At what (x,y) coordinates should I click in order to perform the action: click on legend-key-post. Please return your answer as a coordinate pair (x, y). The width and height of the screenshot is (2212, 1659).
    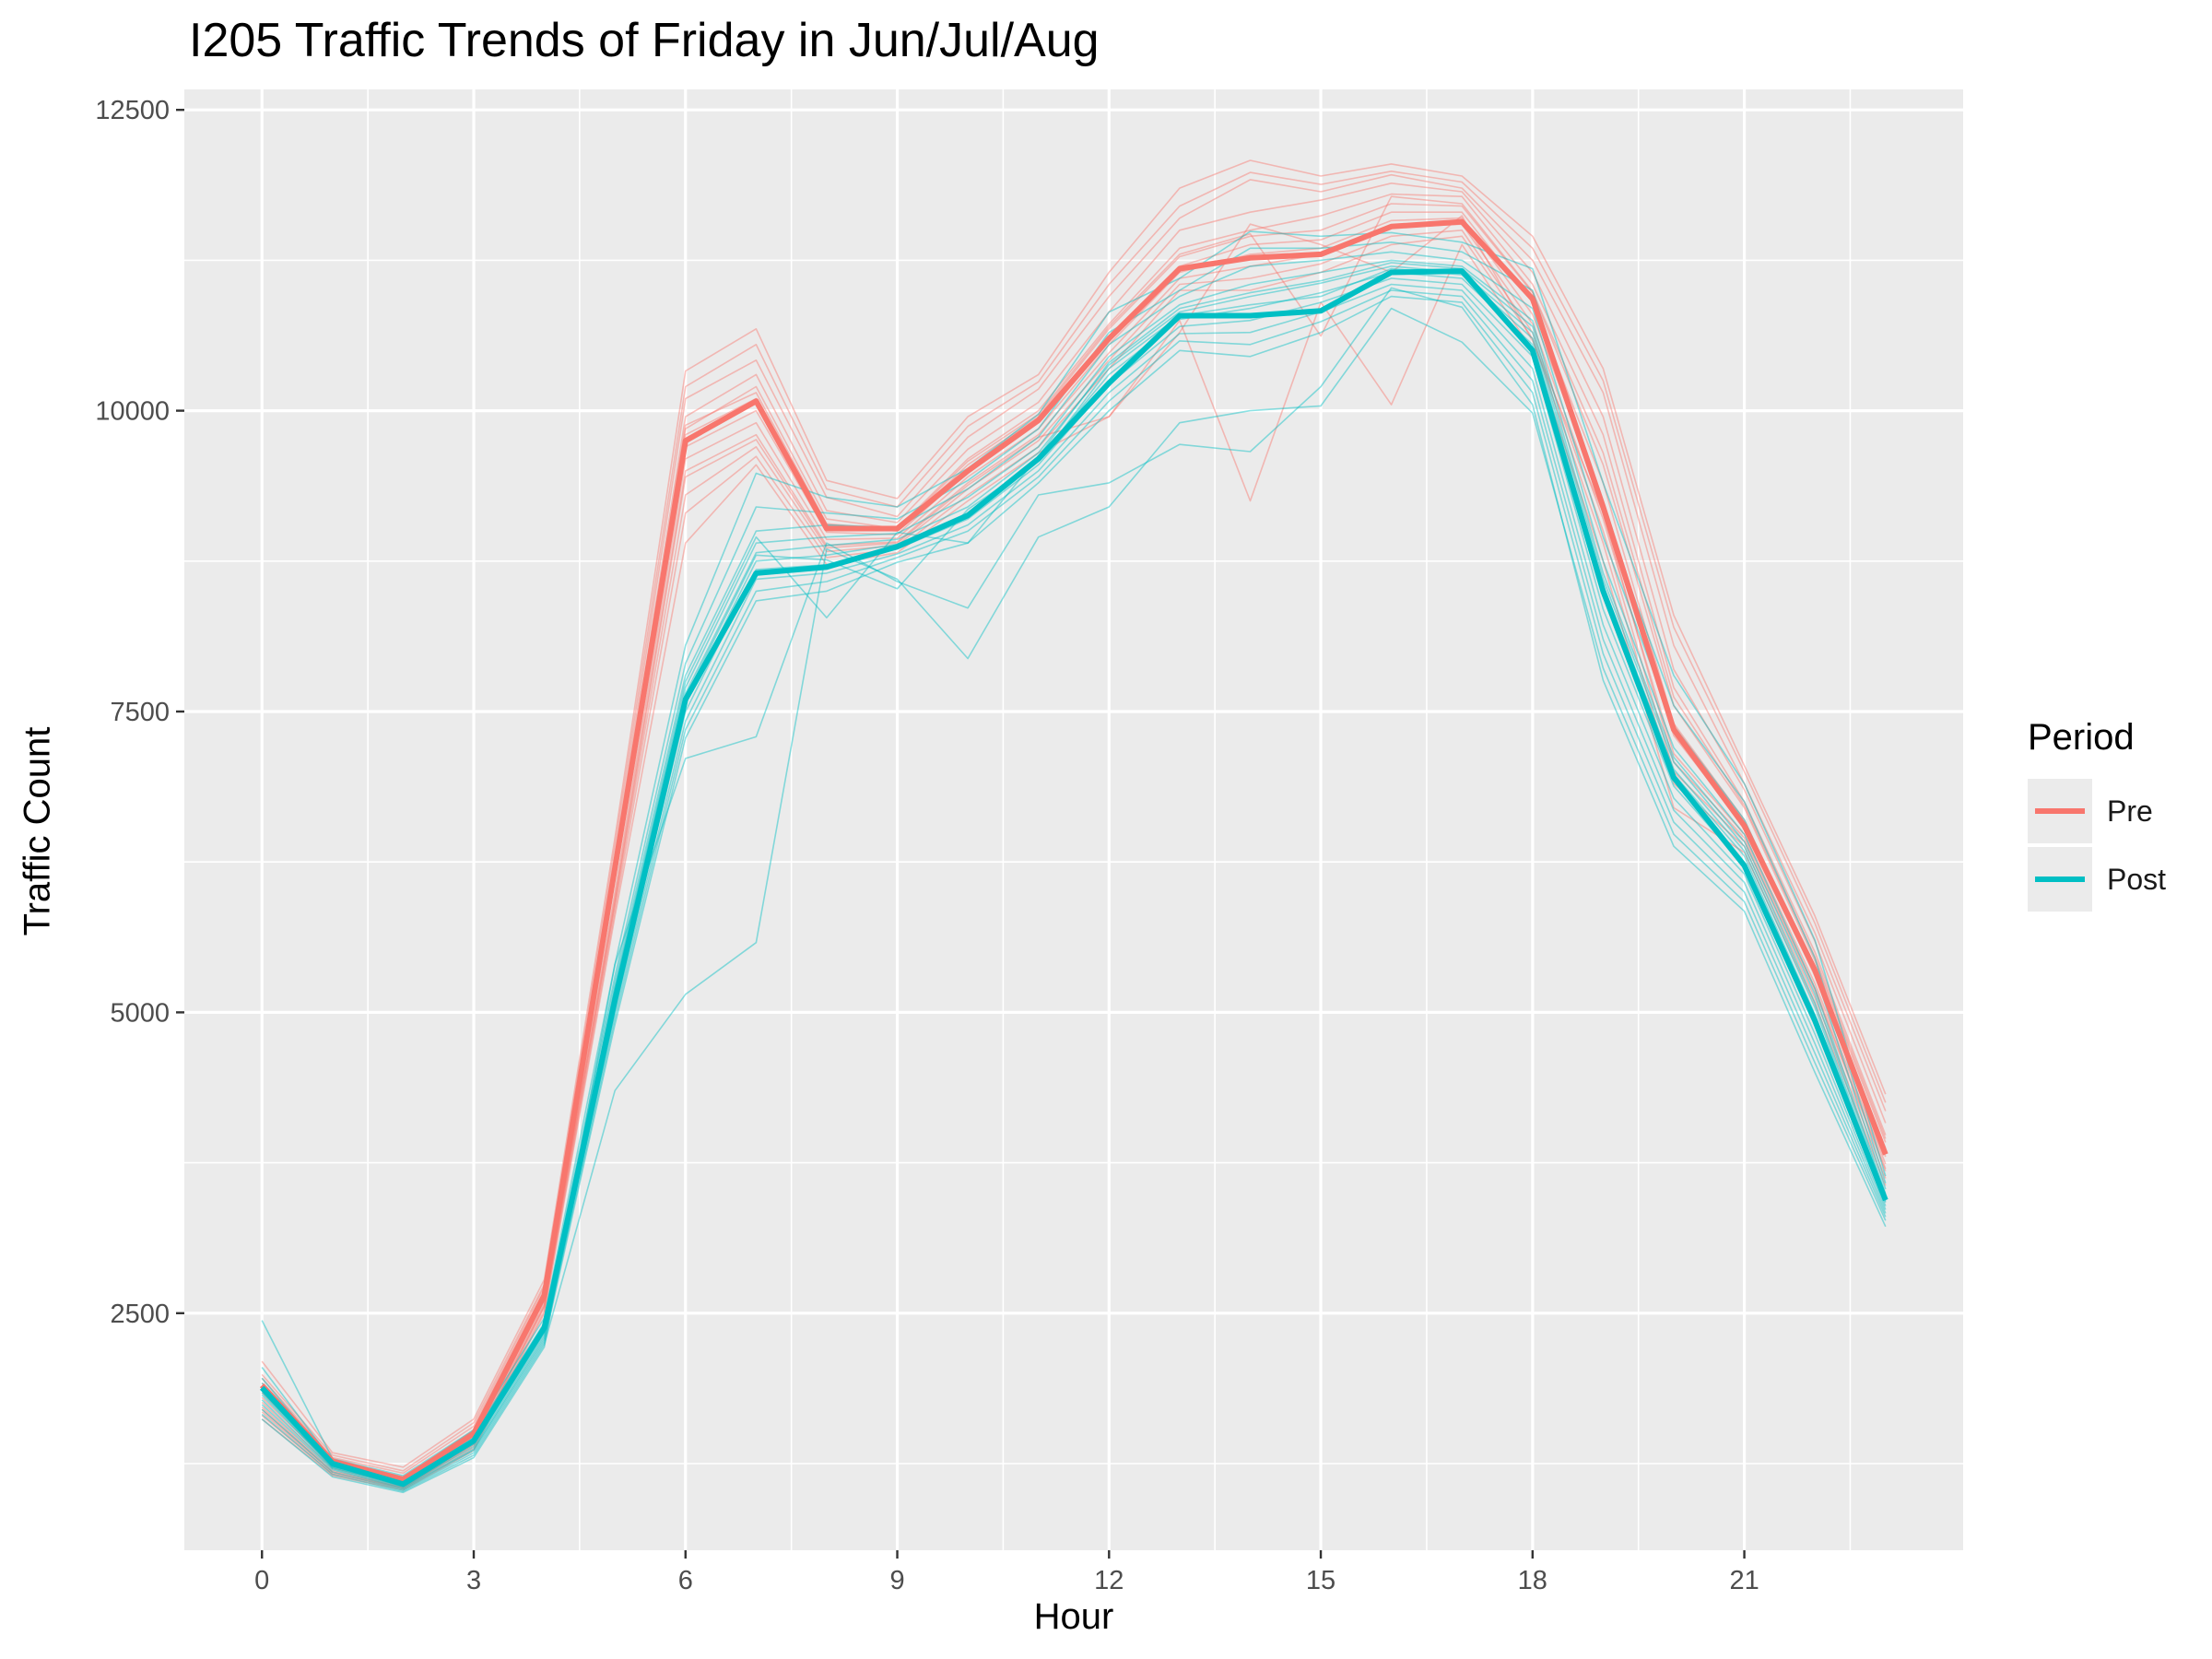
    Looking at the image, I should click on (2060, 879).